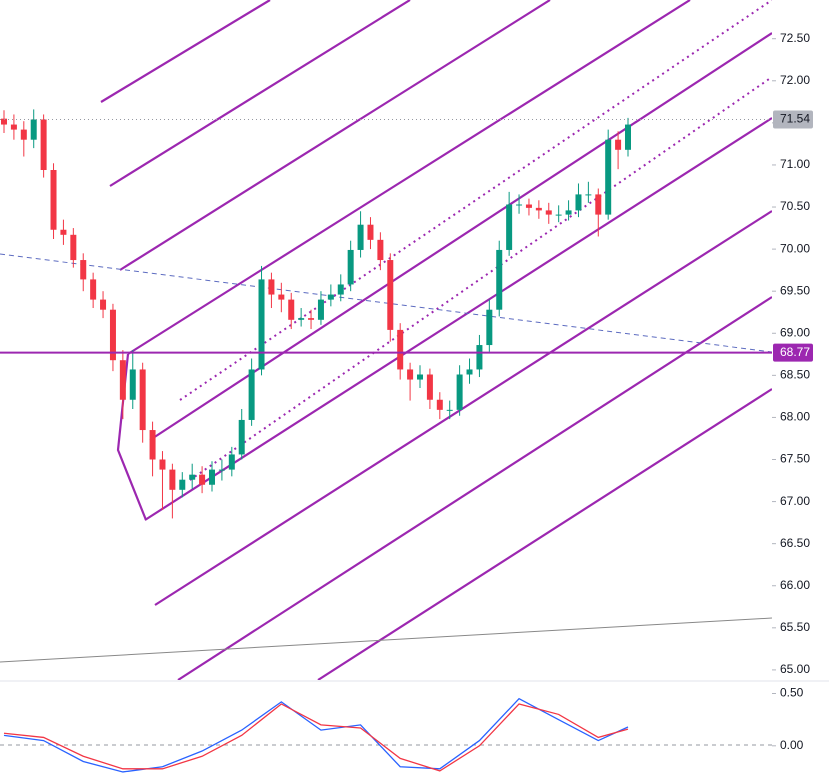 The width and height of the screenshot is (829, 773). What do you see at coordinates (795, 164) in the screenshot?
I see `y-tick-label: 71.00` at bounding box center [795, 164].